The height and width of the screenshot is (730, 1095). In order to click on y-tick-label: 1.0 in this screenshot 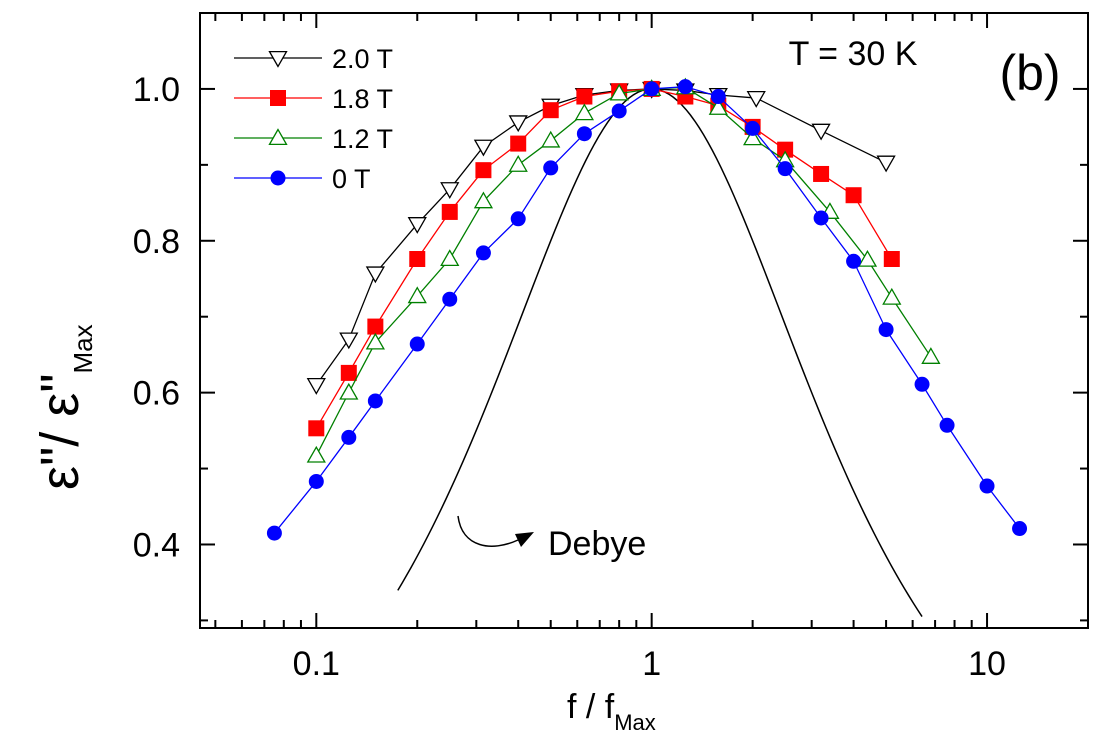, I will do `click(156, 90)`.